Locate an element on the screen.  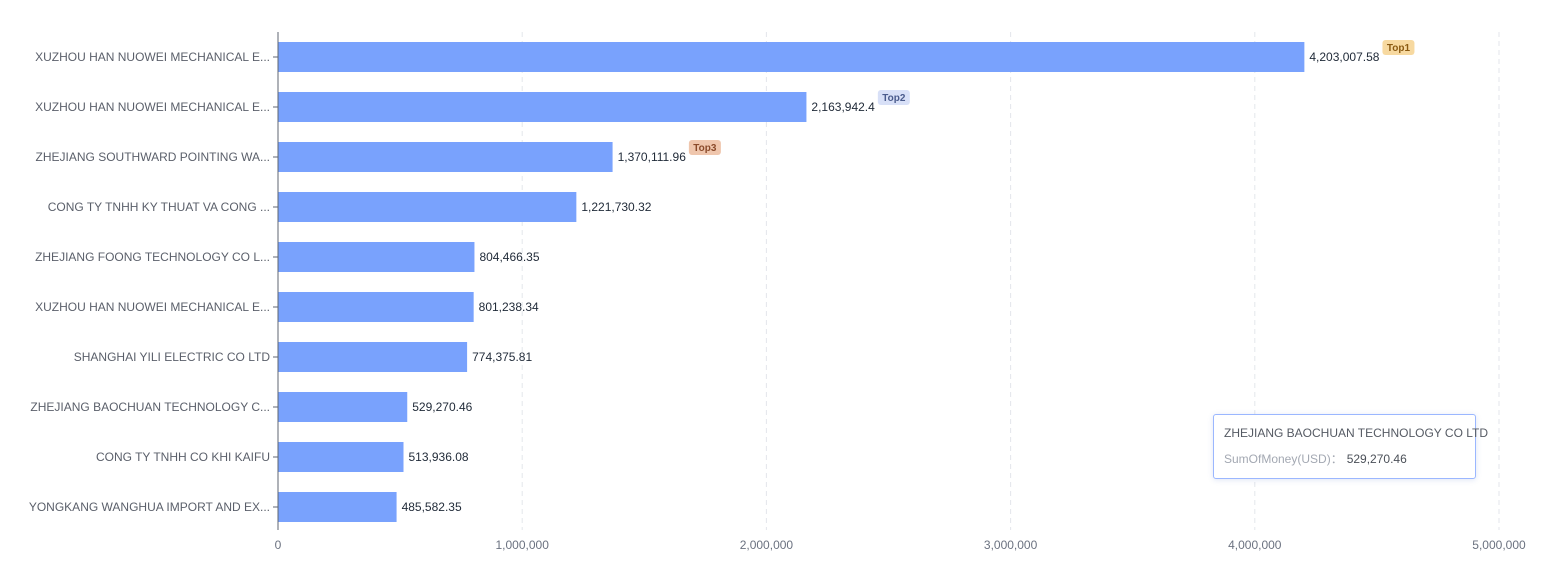
value-label: 774,375.81 is located at coordinates (502, 357).